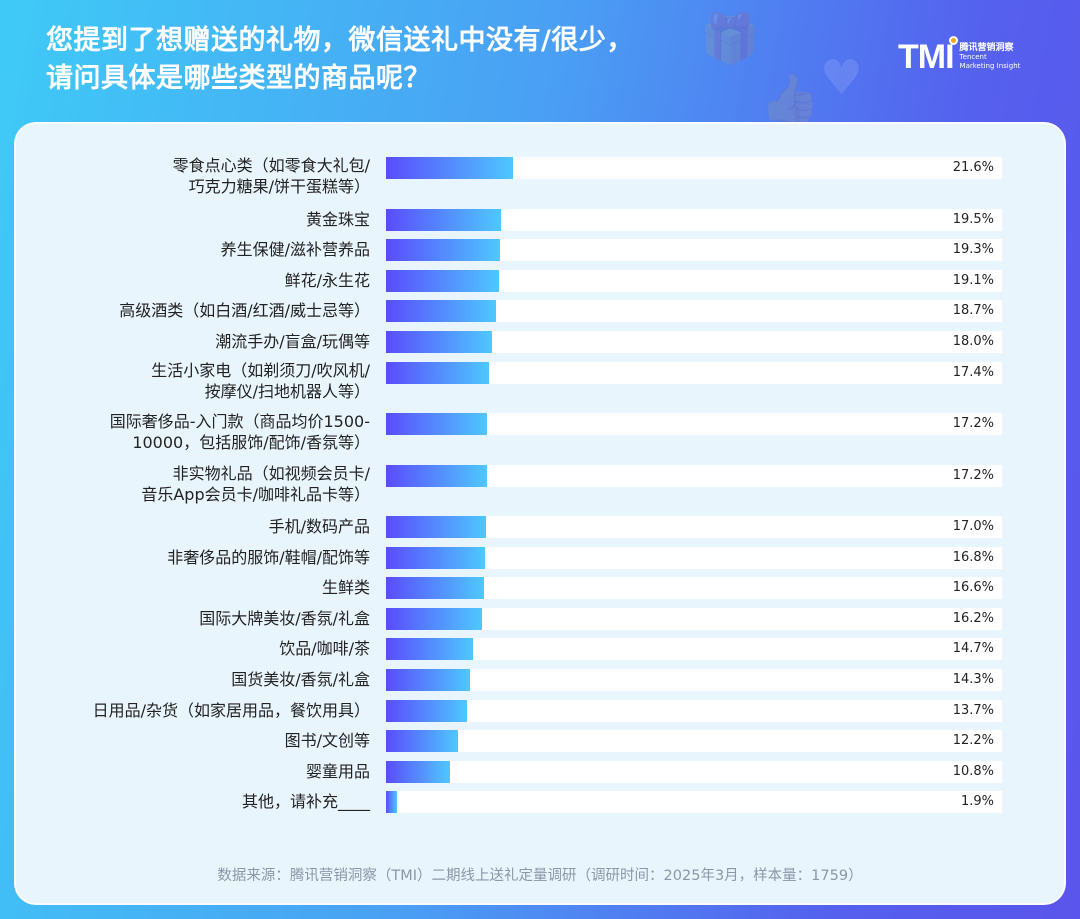 The height and width of the screenshot is (919, 1080). Describe the element at coordinates (973, 679) in the screenshot. I see `value-label: 14.3%` at that location.